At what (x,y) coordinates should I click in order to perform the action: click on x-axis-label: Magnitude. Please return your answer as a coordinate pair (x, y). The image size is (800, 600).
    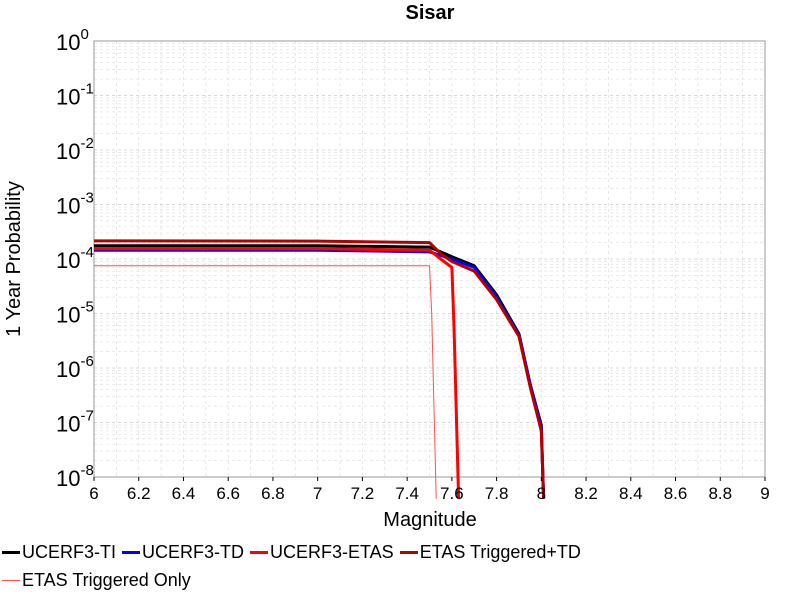
    Looking at the image, I should click on (429, 520).